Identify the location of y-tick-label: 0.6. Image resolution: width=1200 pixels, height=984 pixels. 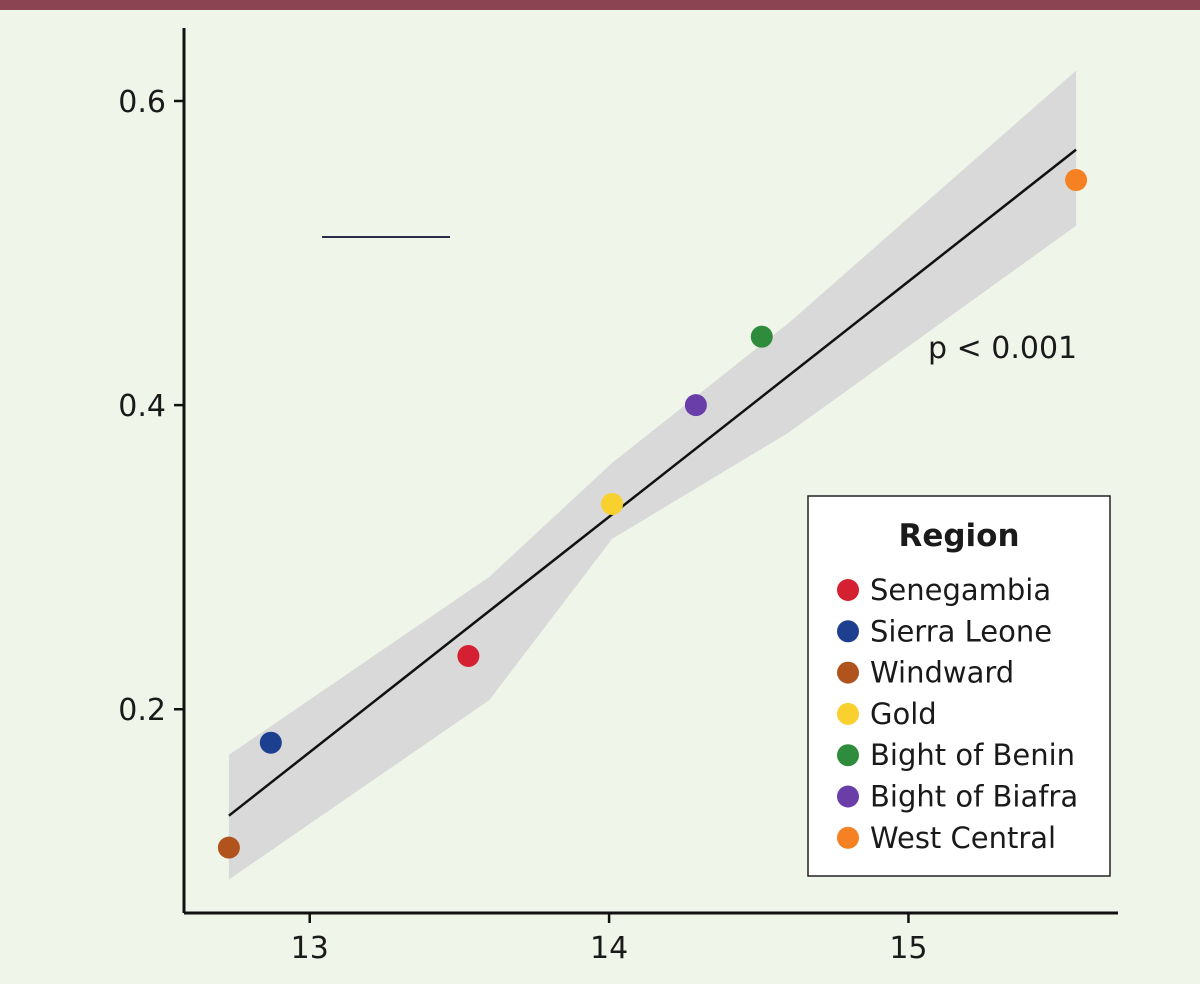
(142, 102).